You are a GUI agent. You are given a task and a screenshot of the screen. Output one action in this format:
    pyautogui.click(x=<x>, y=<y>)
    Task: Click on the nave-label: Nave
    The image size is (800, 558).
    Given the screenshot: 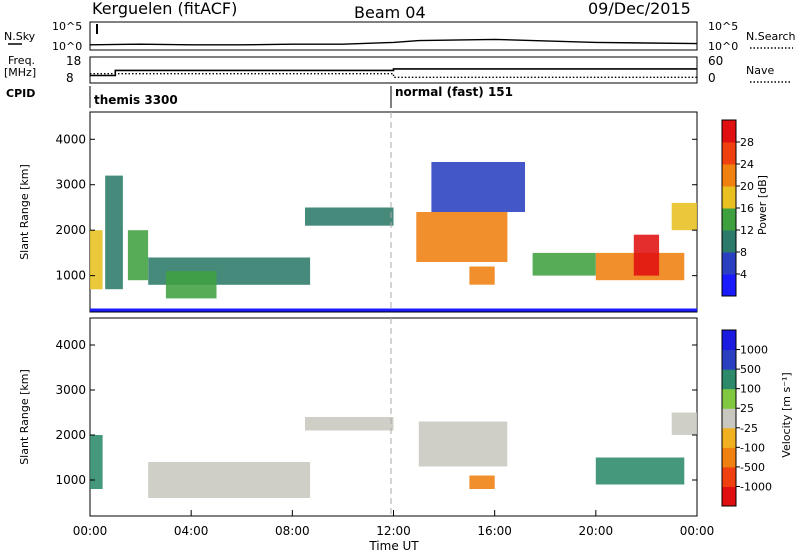 What is the action you would take?
    pyautogui.click(x=760, y=70)
    